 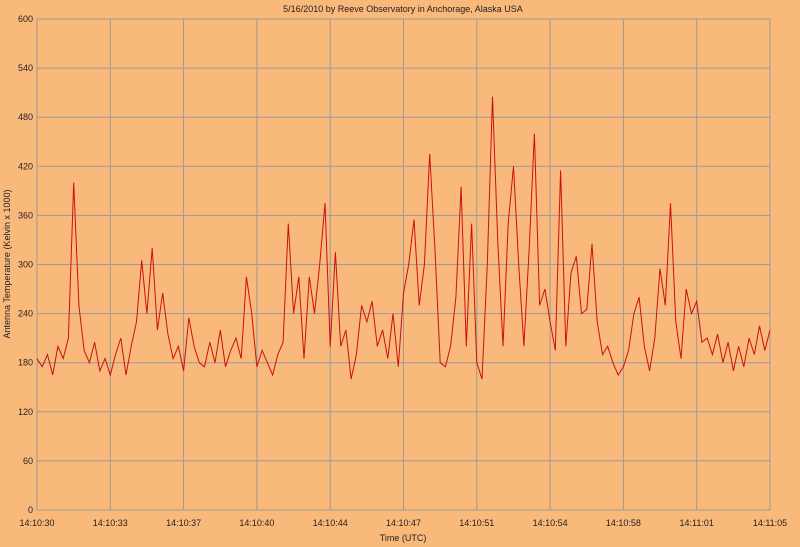 What do you see at coordinates (25, 68) in the screenshot?
I see `y-tick-label: 540` at bounding box center [25, 68].